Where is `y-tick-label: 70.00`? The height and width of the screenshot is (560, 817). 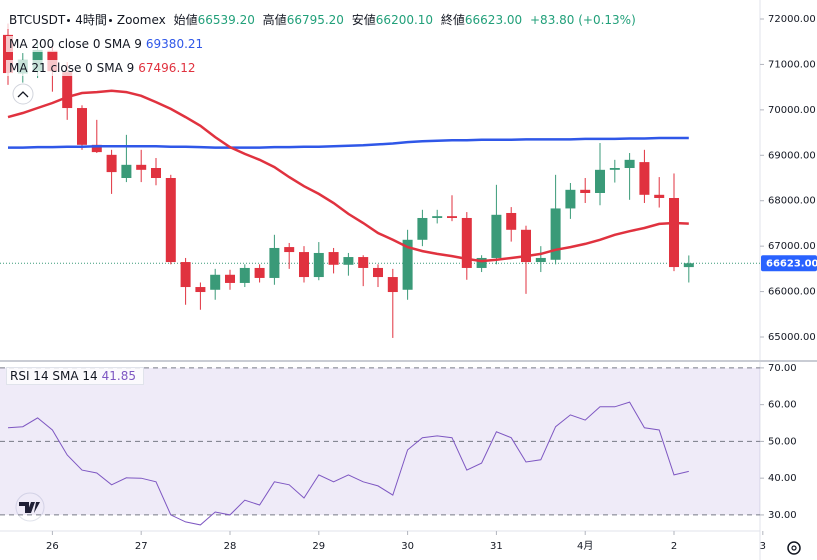 y-tick-label: 70.00 is located at coordinates (782, 368).